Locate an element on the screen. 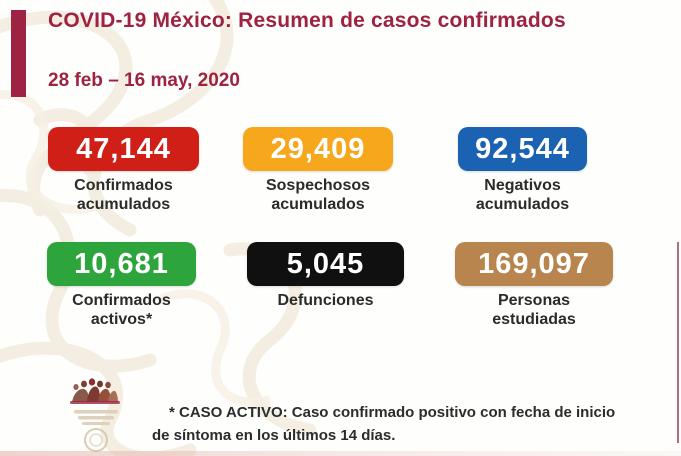 This screenshot has width=681, height=456. stat-value: 169,097 is located at coordinates (534, 263).